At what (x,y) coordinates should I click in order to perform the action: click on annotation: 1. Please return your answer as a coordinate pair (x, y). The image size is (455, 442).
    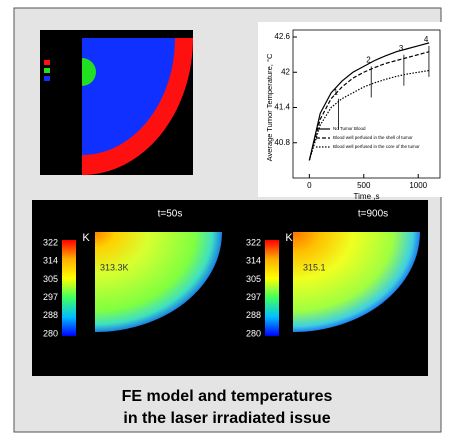
    Looking at the image, I should click on (336, 92).